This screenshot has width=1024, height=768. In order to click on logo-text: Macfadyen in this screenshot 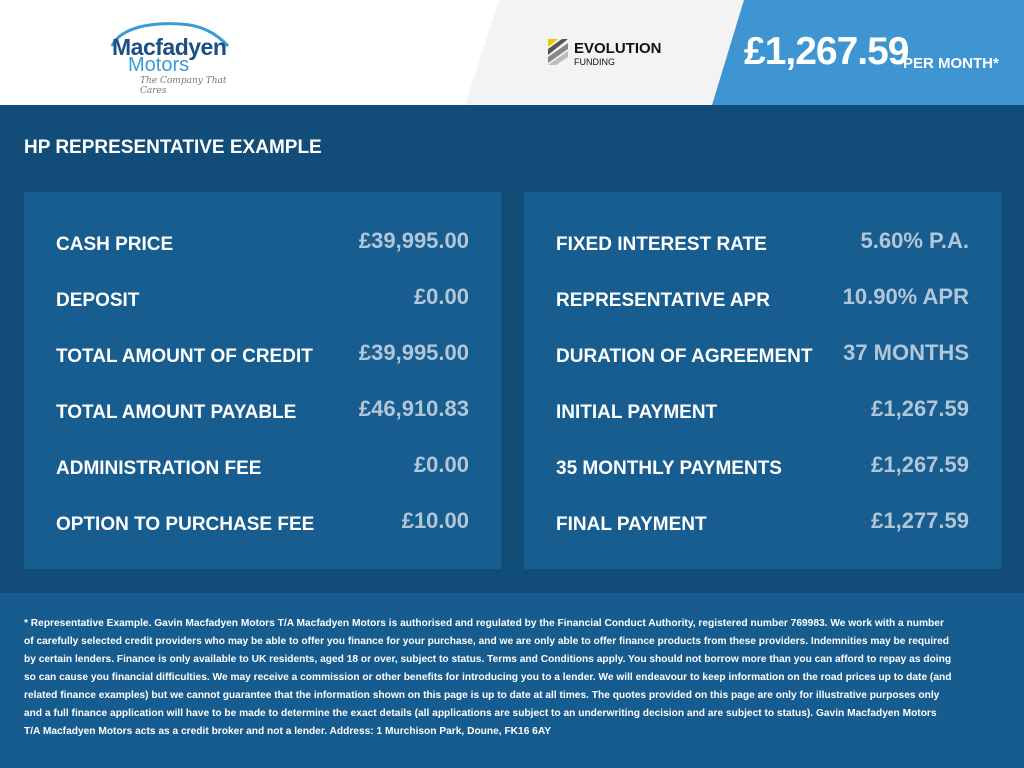, I will do `click(169, 47)`.